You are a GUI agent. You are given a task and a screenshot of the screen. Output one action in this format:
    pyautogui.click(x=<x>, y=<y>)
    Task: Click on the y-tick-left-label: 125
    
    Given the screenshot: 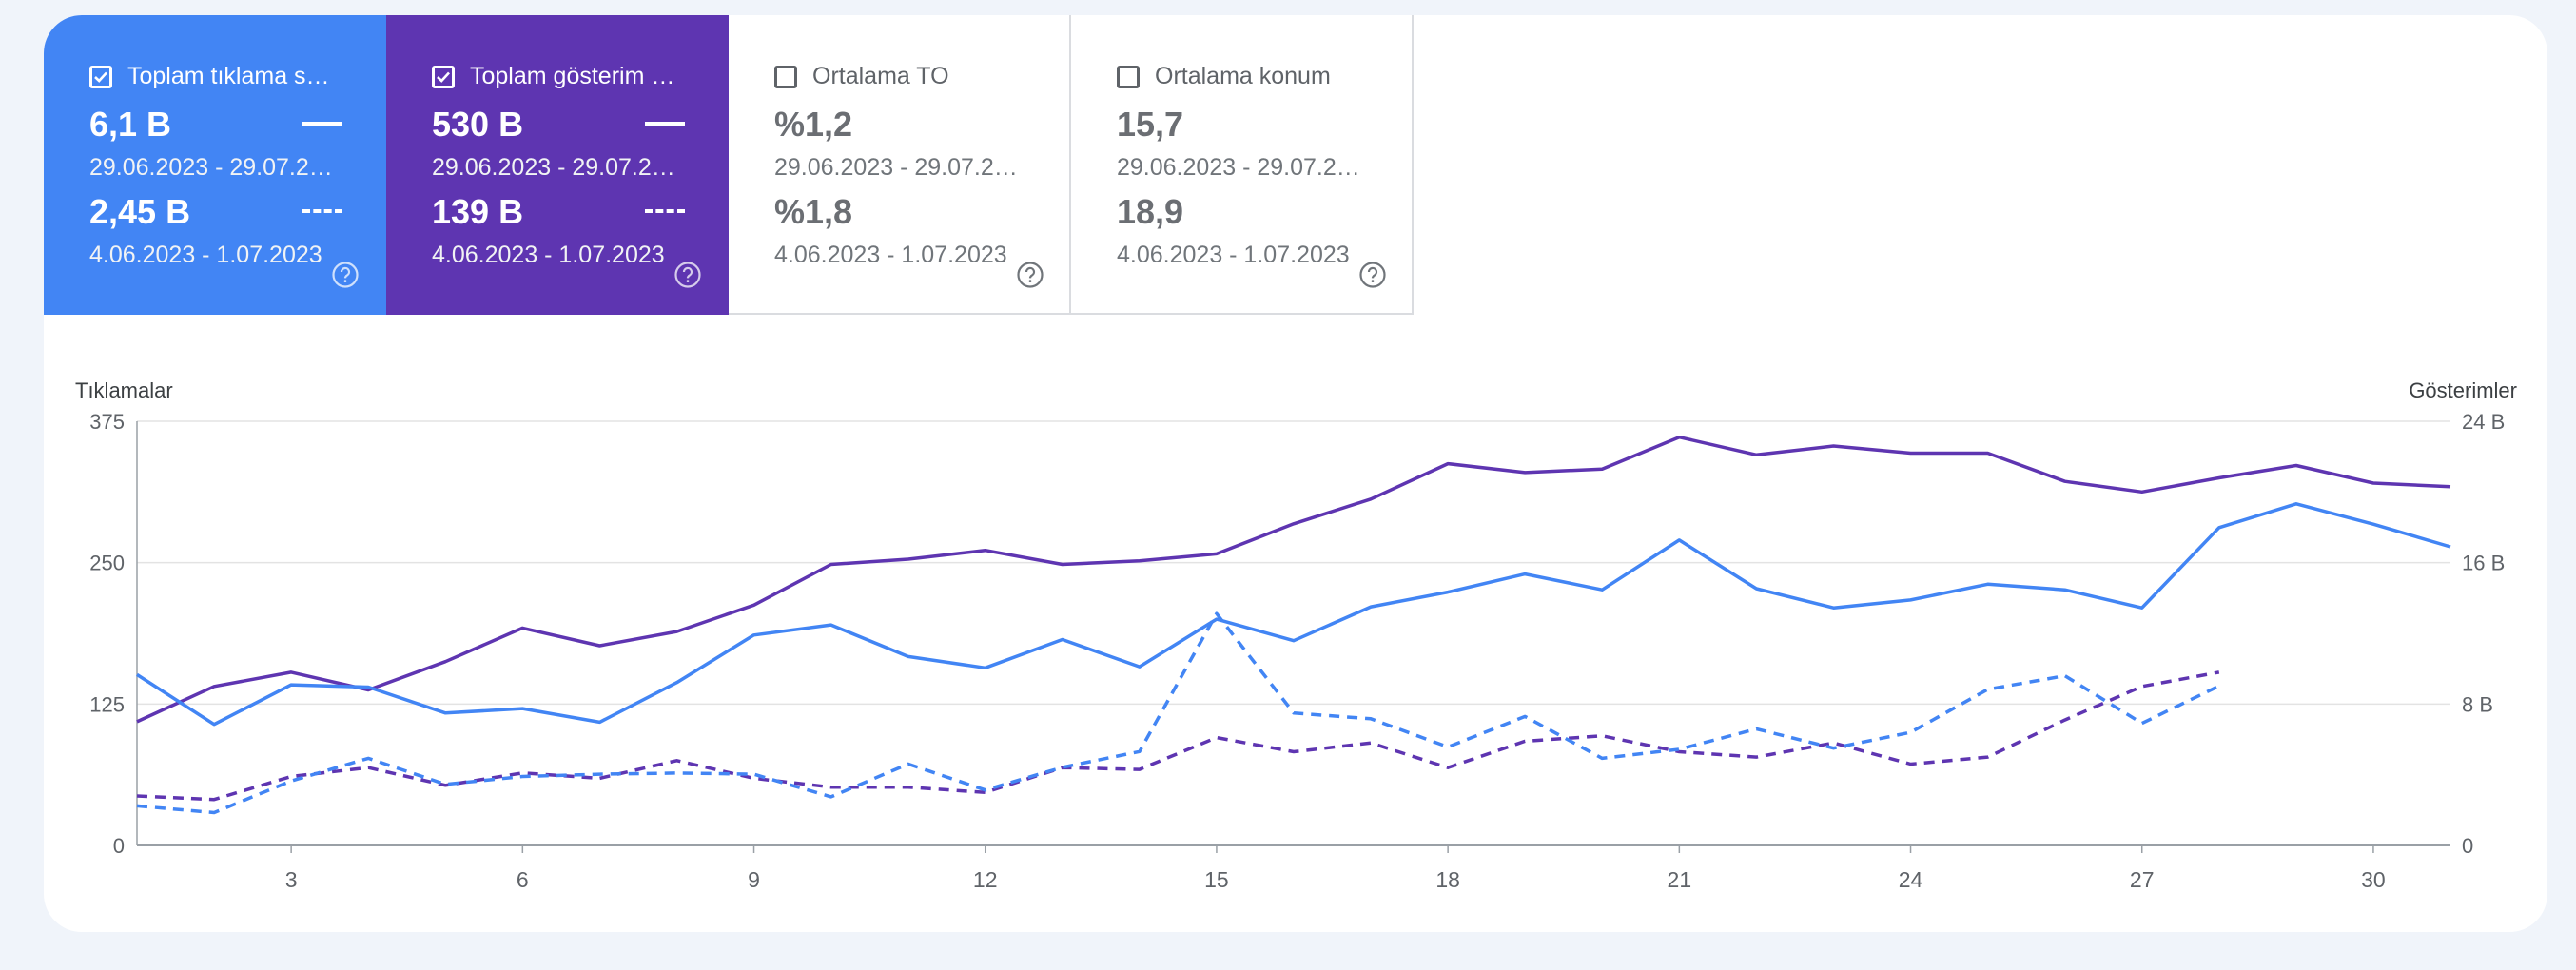 What is the action you would take?
    pyautogui.click(x=107, y=704)
    